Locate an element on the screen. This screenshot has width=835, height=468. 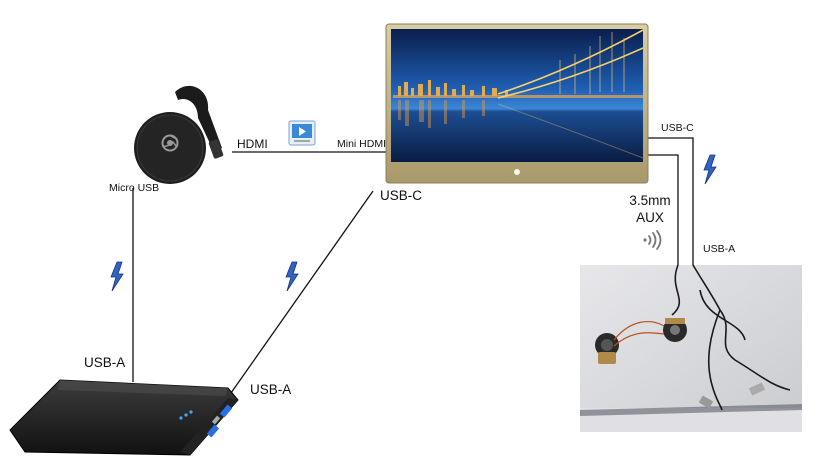
power-bank is located at coordinates (124, 417).